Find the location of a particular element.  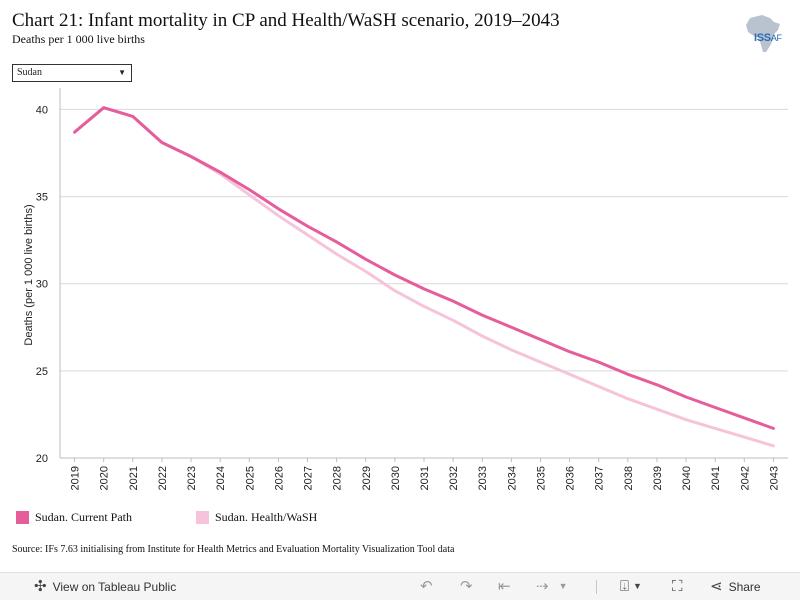

logo-text-iss: ISS is located at coordinates (762, 38).